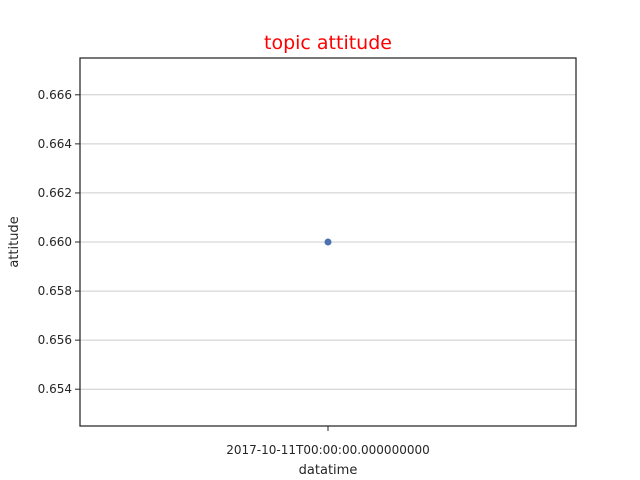 The height and width of the screenshot is (480, 640). I want to click on y-tick-label: 0.660, so click(55, 242).